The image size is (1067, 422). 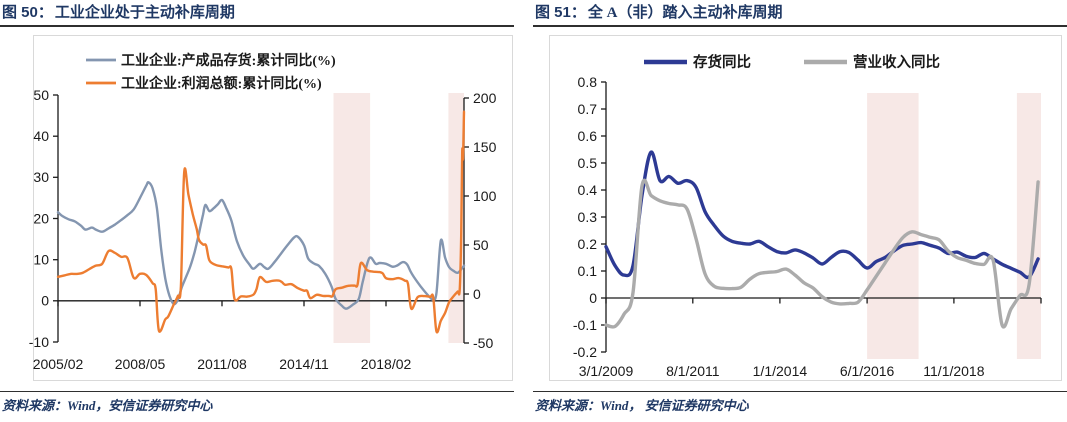 I want to click on svg-text: 200, so click(x=485, y=98).